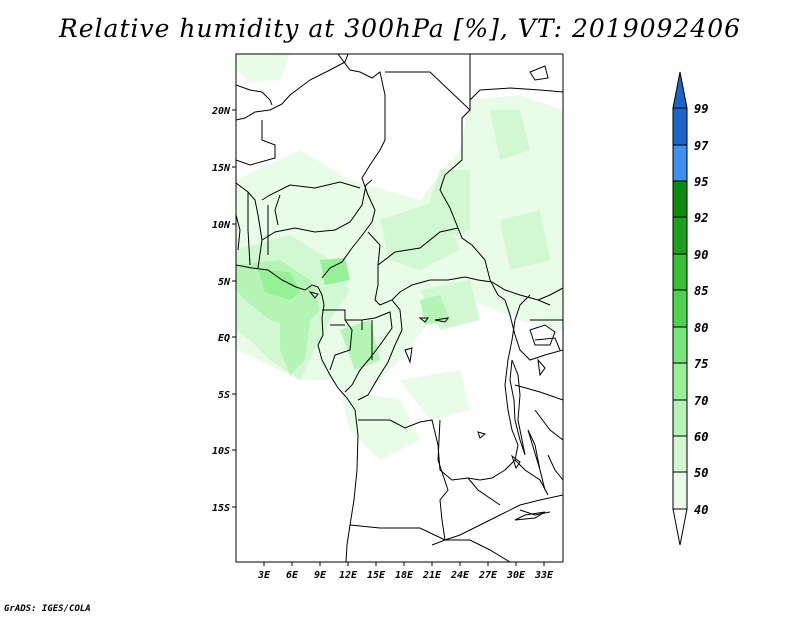 This screenshot has height=618, width=800. Describe the element at coordinates (701, 364) in the screenshot. I see `colorbar-label: 75` at that location.